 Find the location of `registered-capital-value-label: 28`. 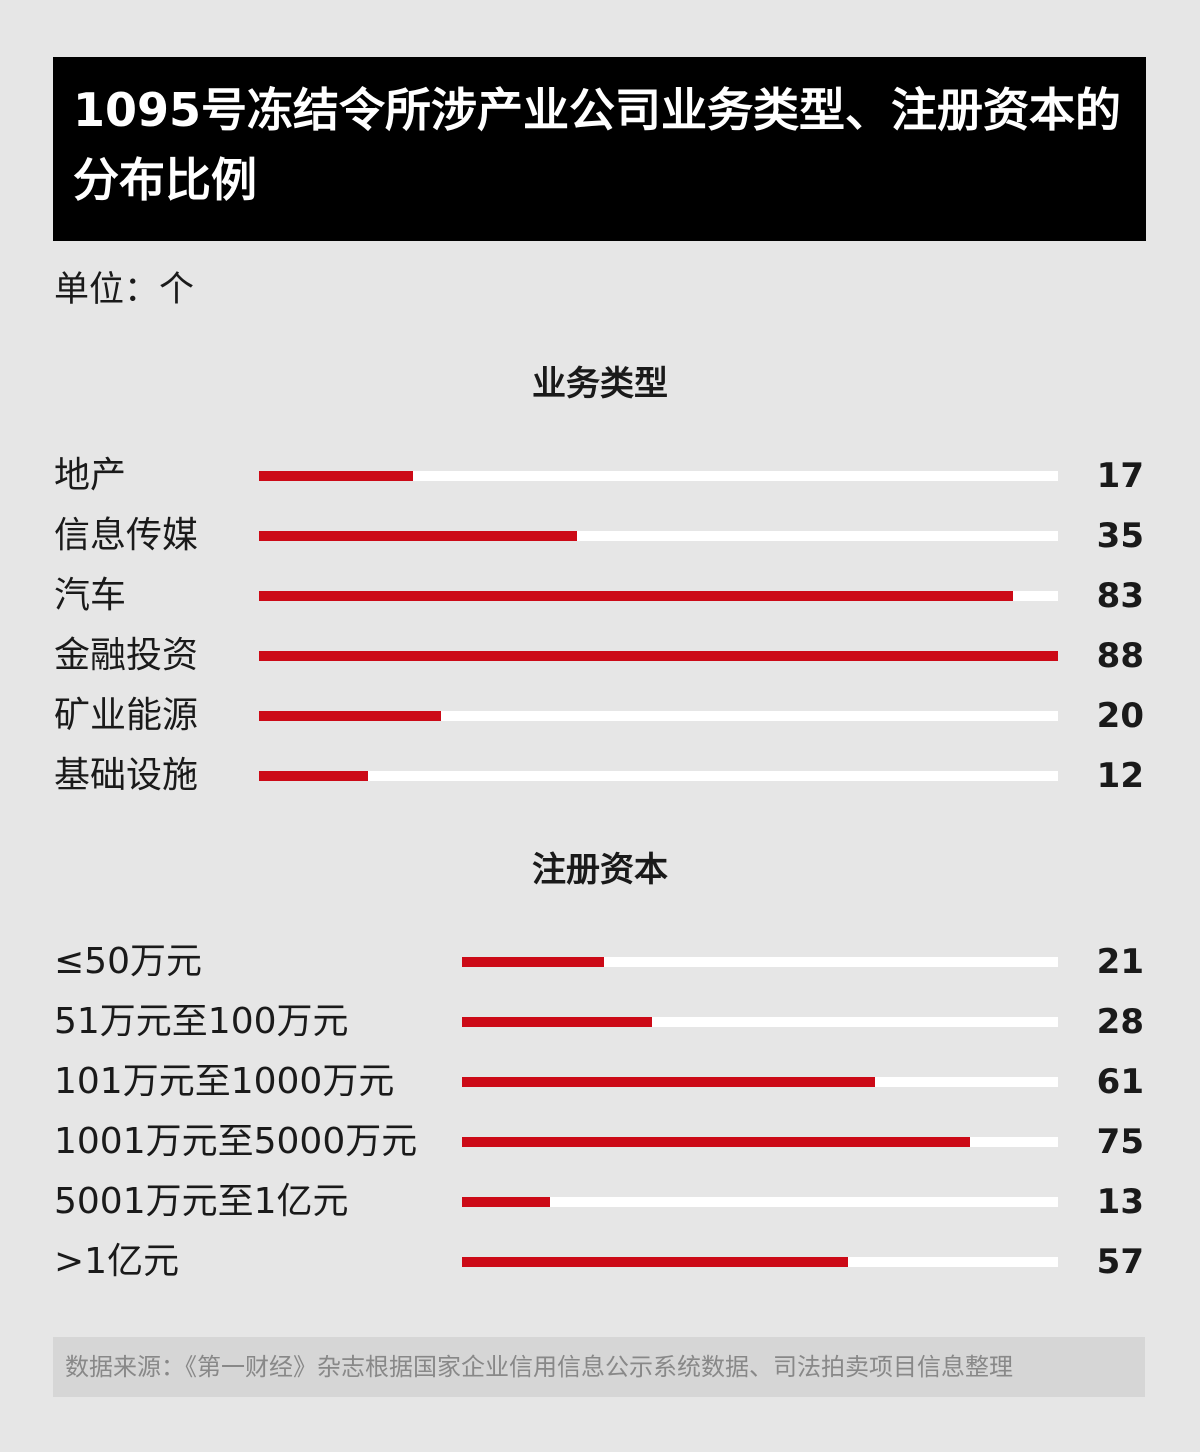

registered-capital-value-label: 28 is located at coordinates (1120, 1022).